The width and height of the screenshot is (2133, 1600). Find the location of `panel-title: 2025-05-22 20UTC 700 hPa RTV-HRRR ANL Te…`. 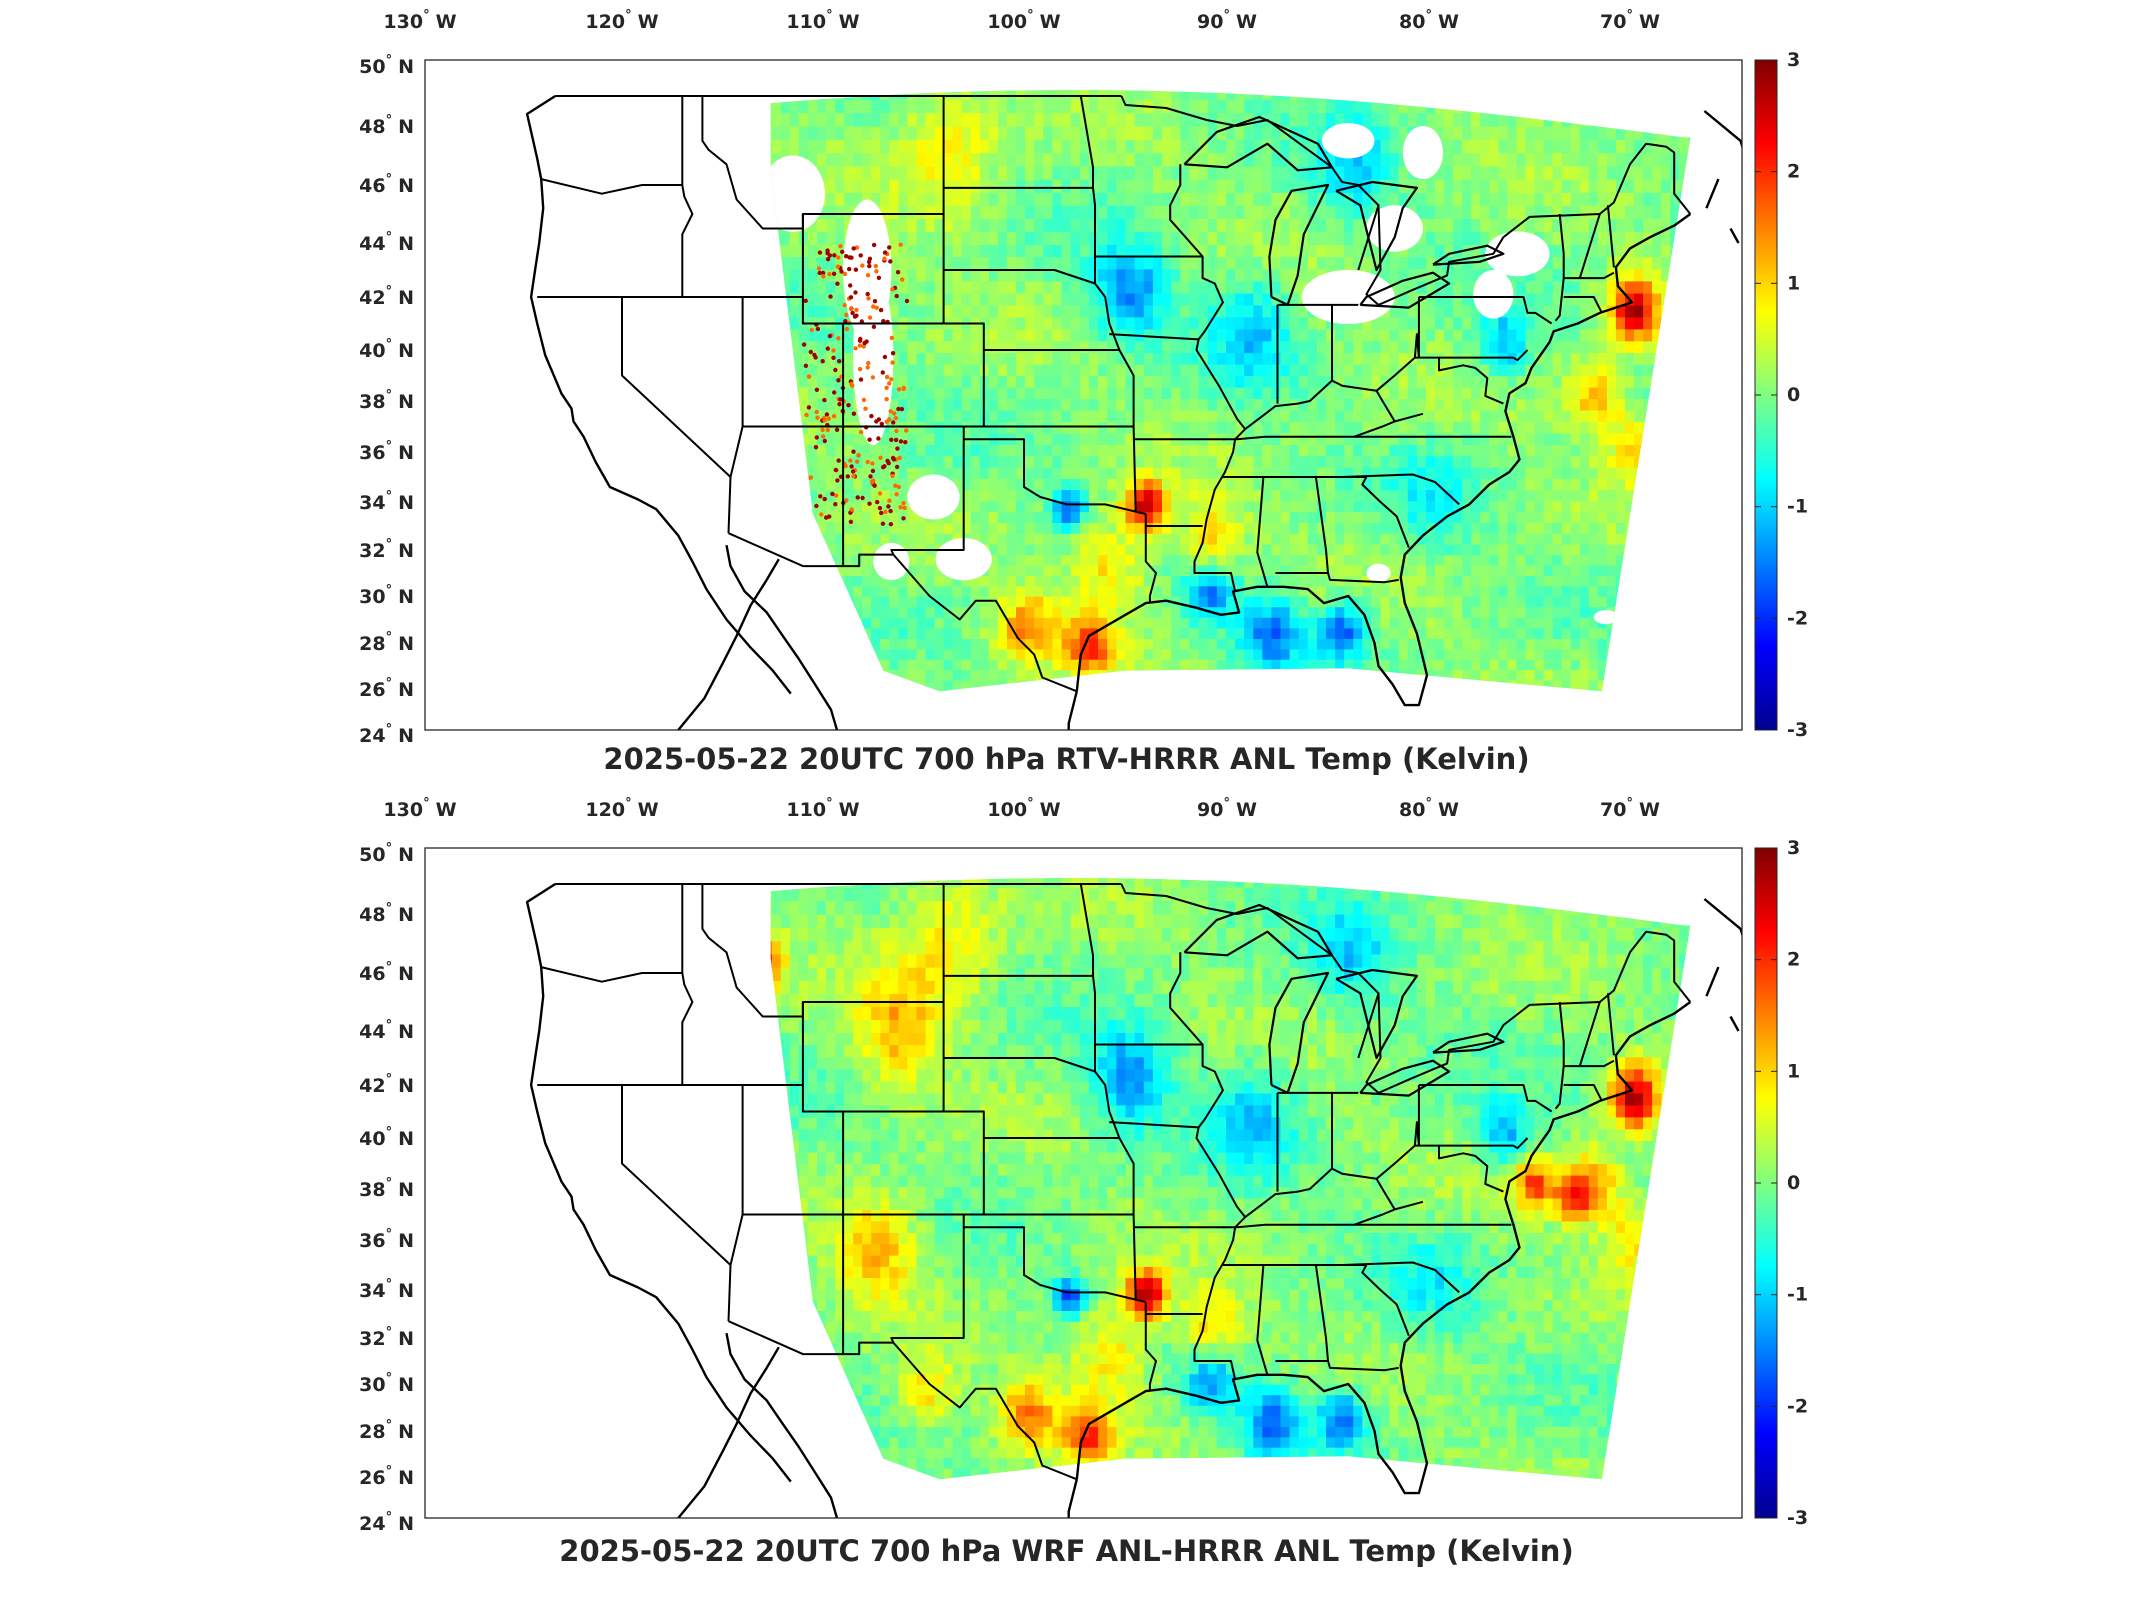

panel-title: 2025-05-22 20UTC 700 hPa RTV-HRRR ANL Te… is located at coordinates (1066, 759).